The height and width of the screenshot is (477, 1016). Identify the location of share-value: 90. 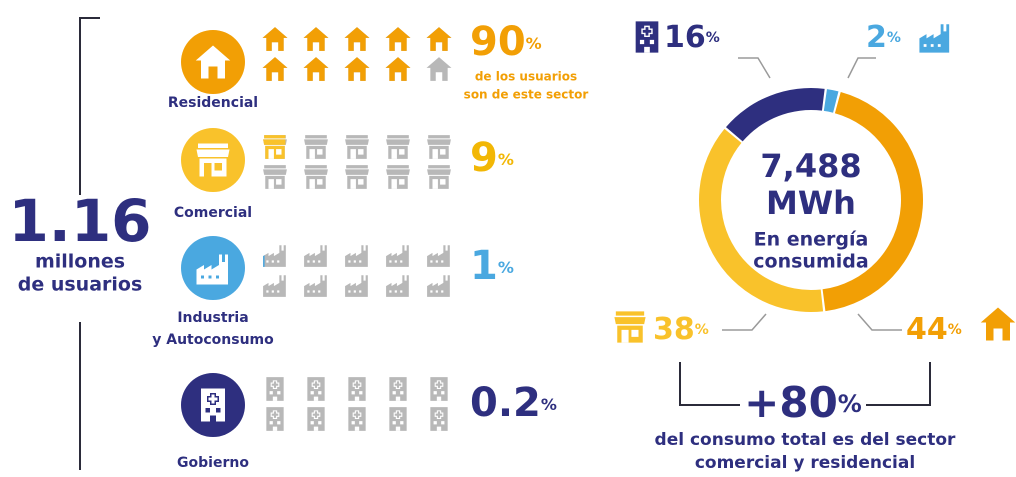
(498, 42).